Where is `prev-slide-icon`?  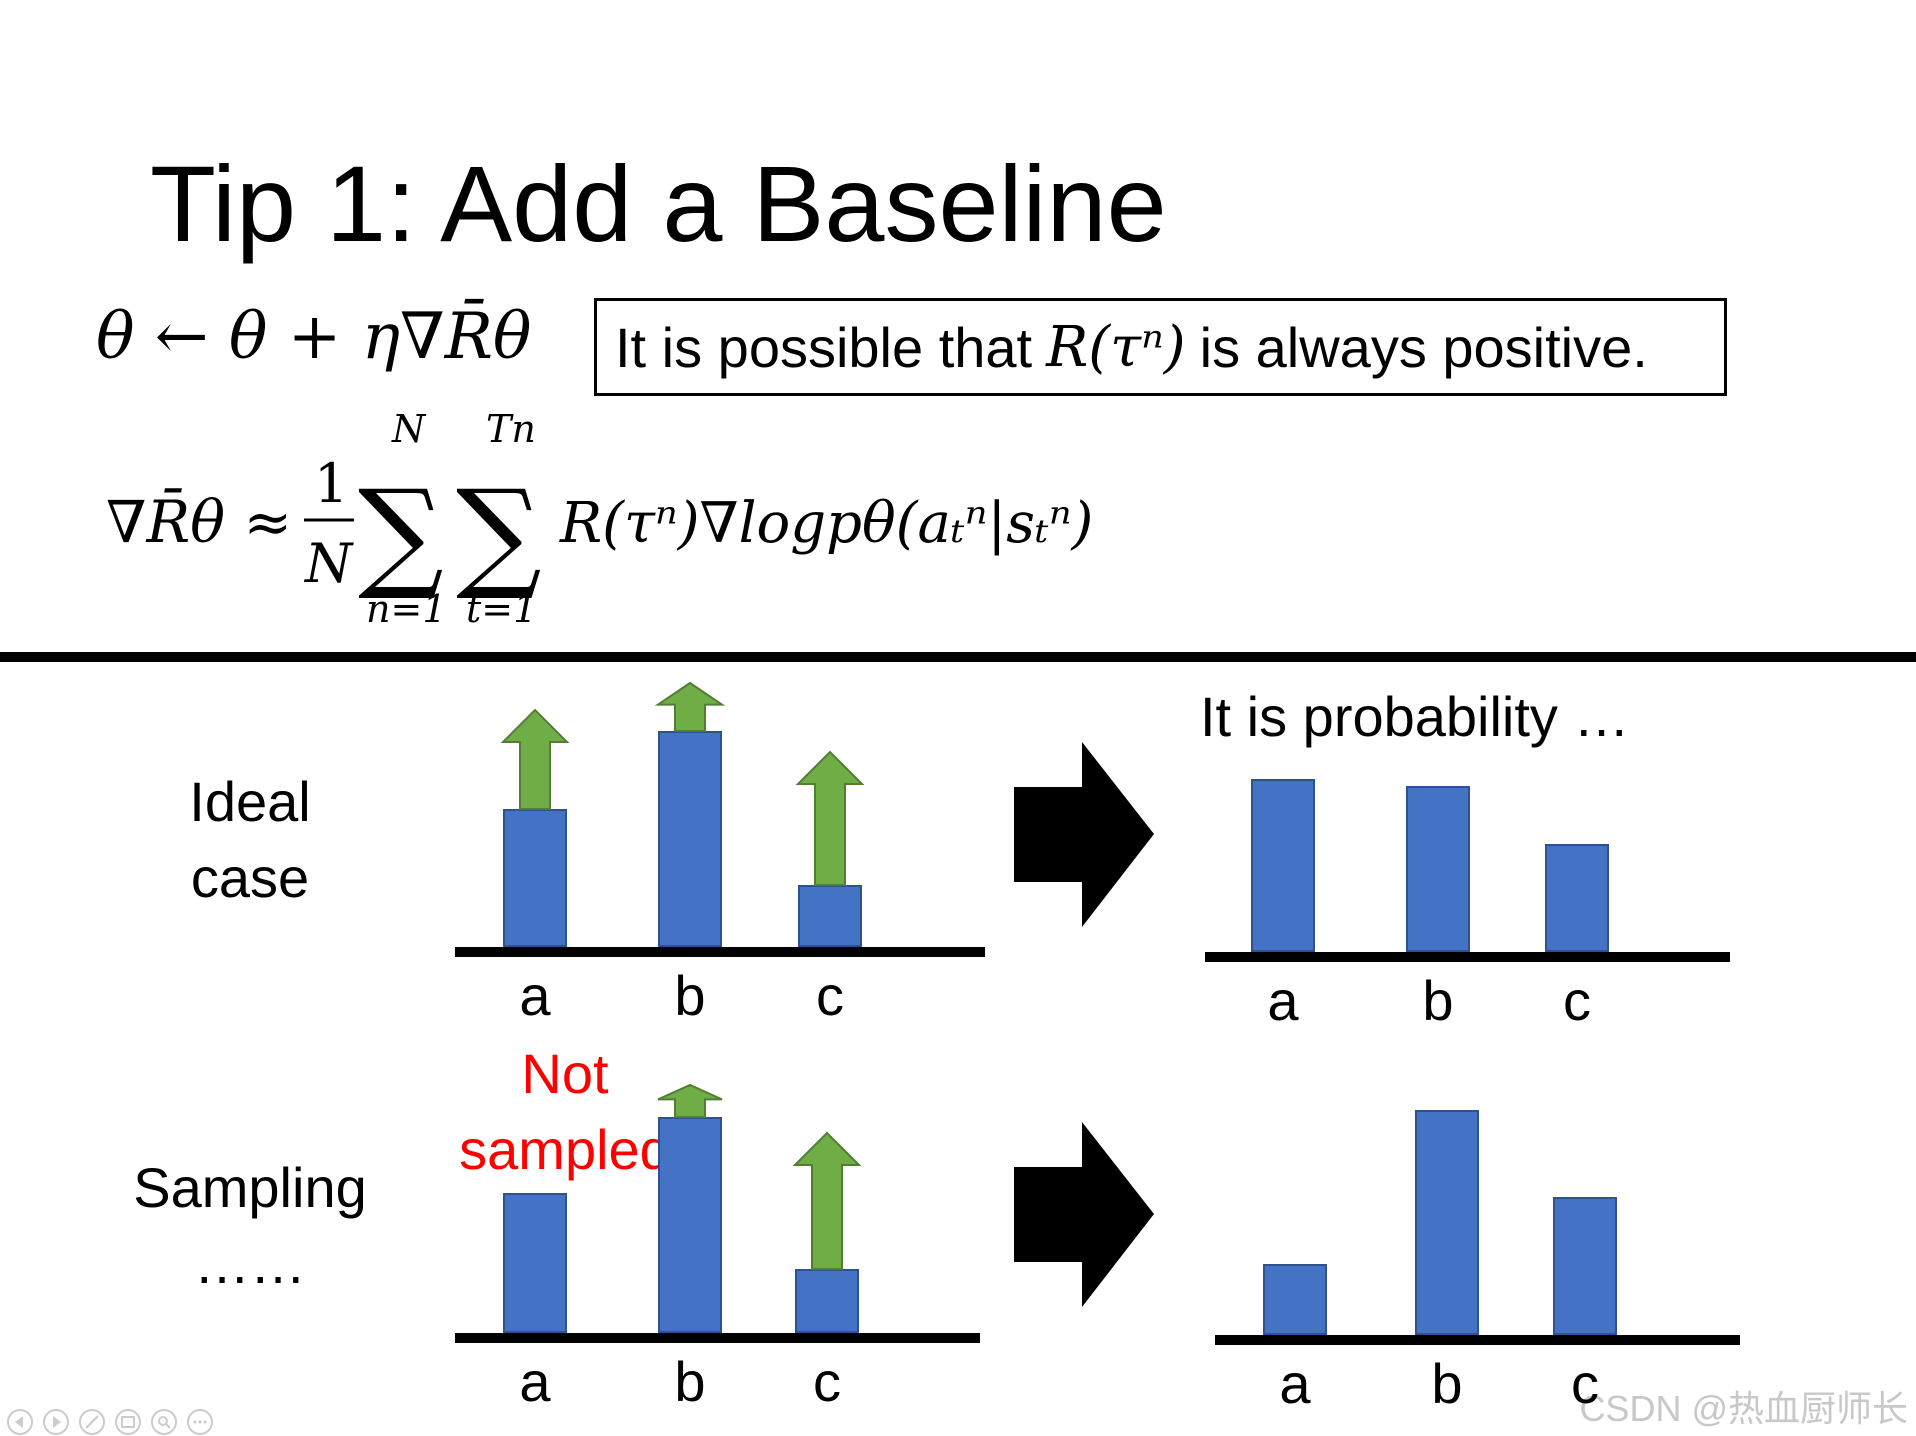 prev-slide-icon is located at coordinates (20, 1422).